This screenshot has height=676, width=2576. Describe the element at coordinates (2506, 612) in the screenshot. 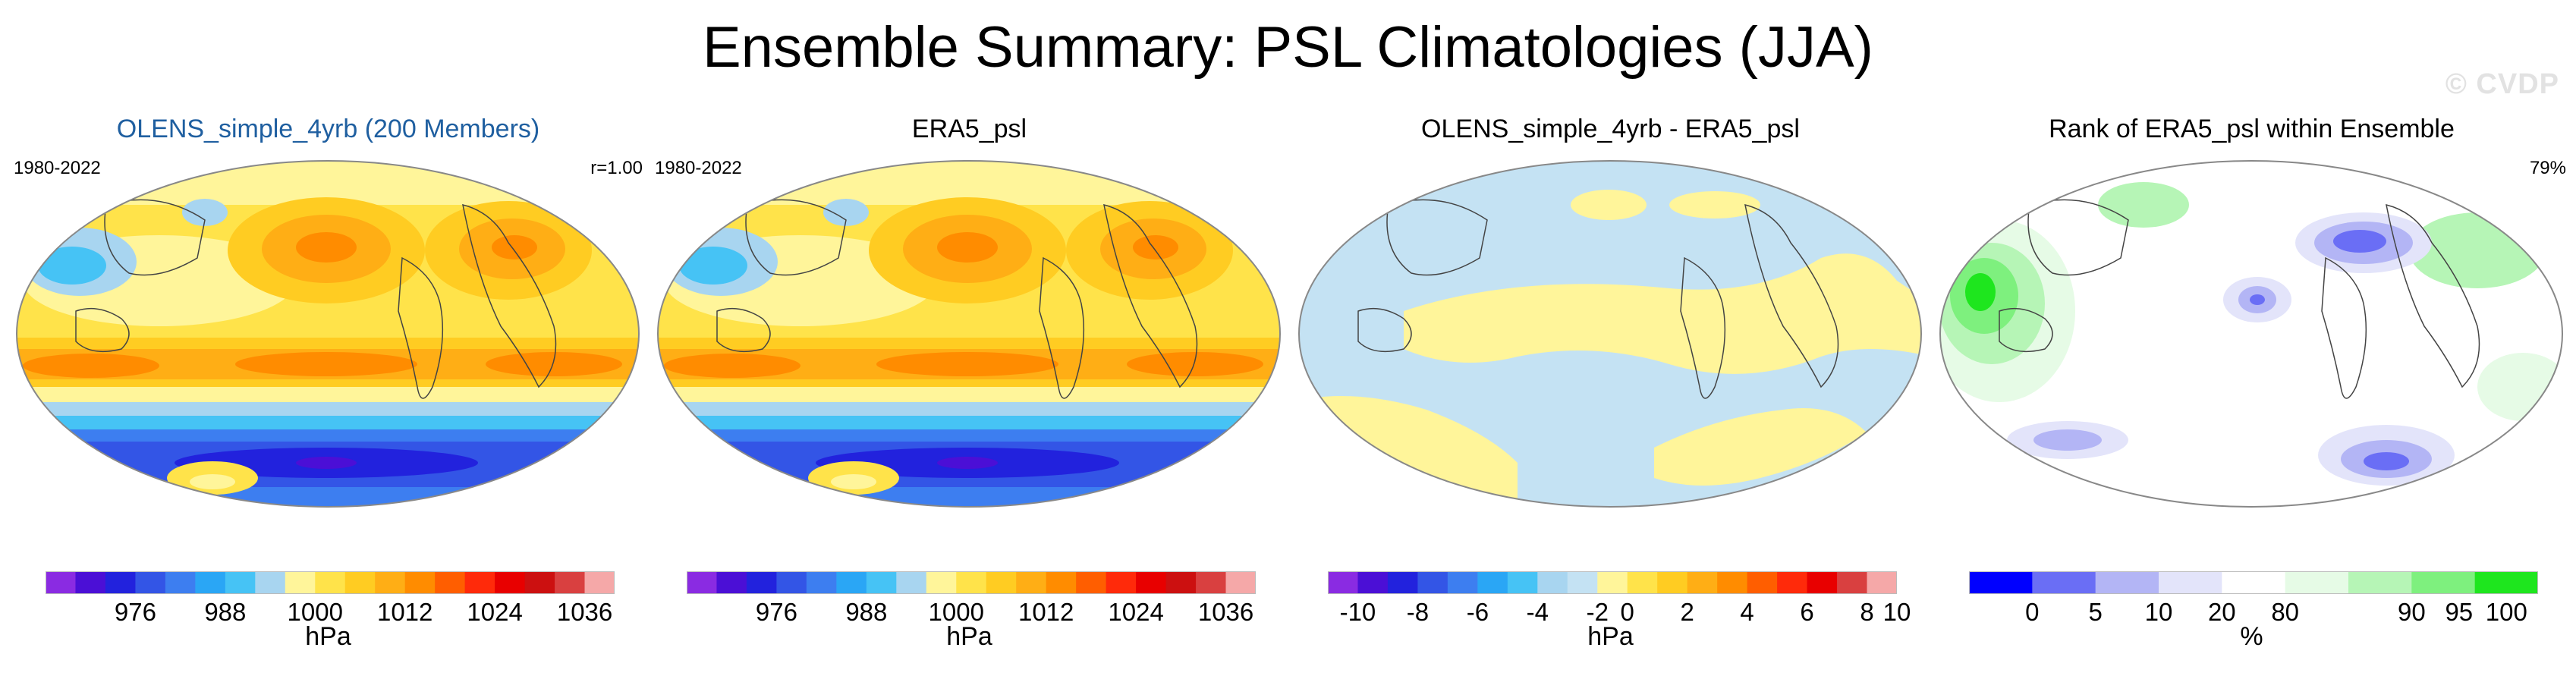

I see `colorbar-tick-label: 100` at that location.